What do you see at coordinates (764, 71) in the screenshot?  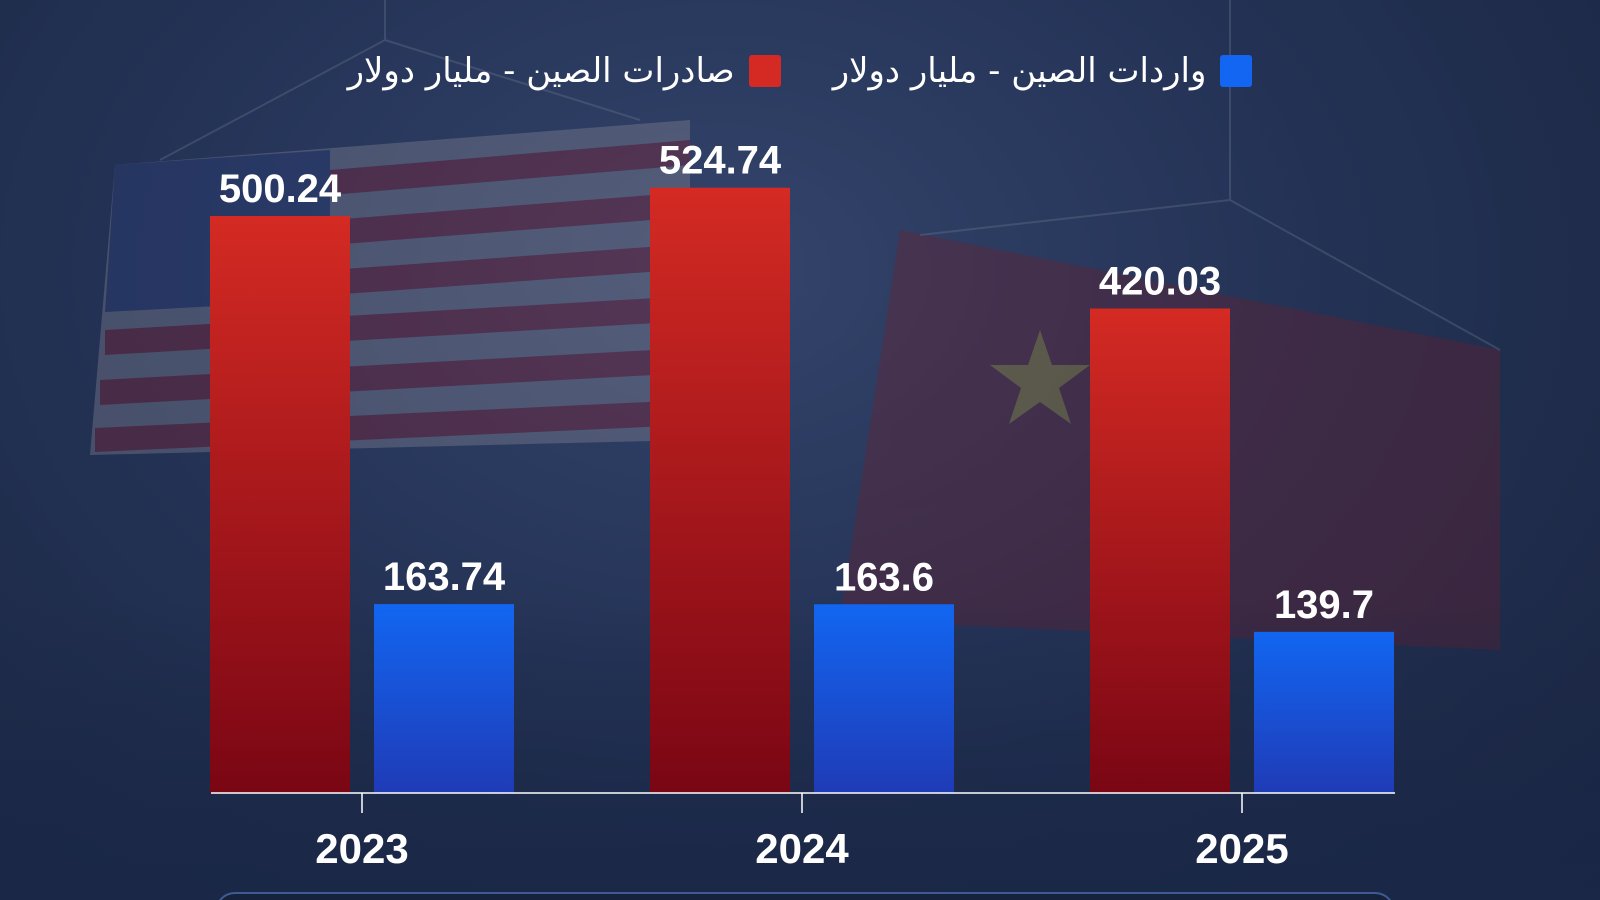 I see `legend-swatch-exports` at bounding box center [764, 71].